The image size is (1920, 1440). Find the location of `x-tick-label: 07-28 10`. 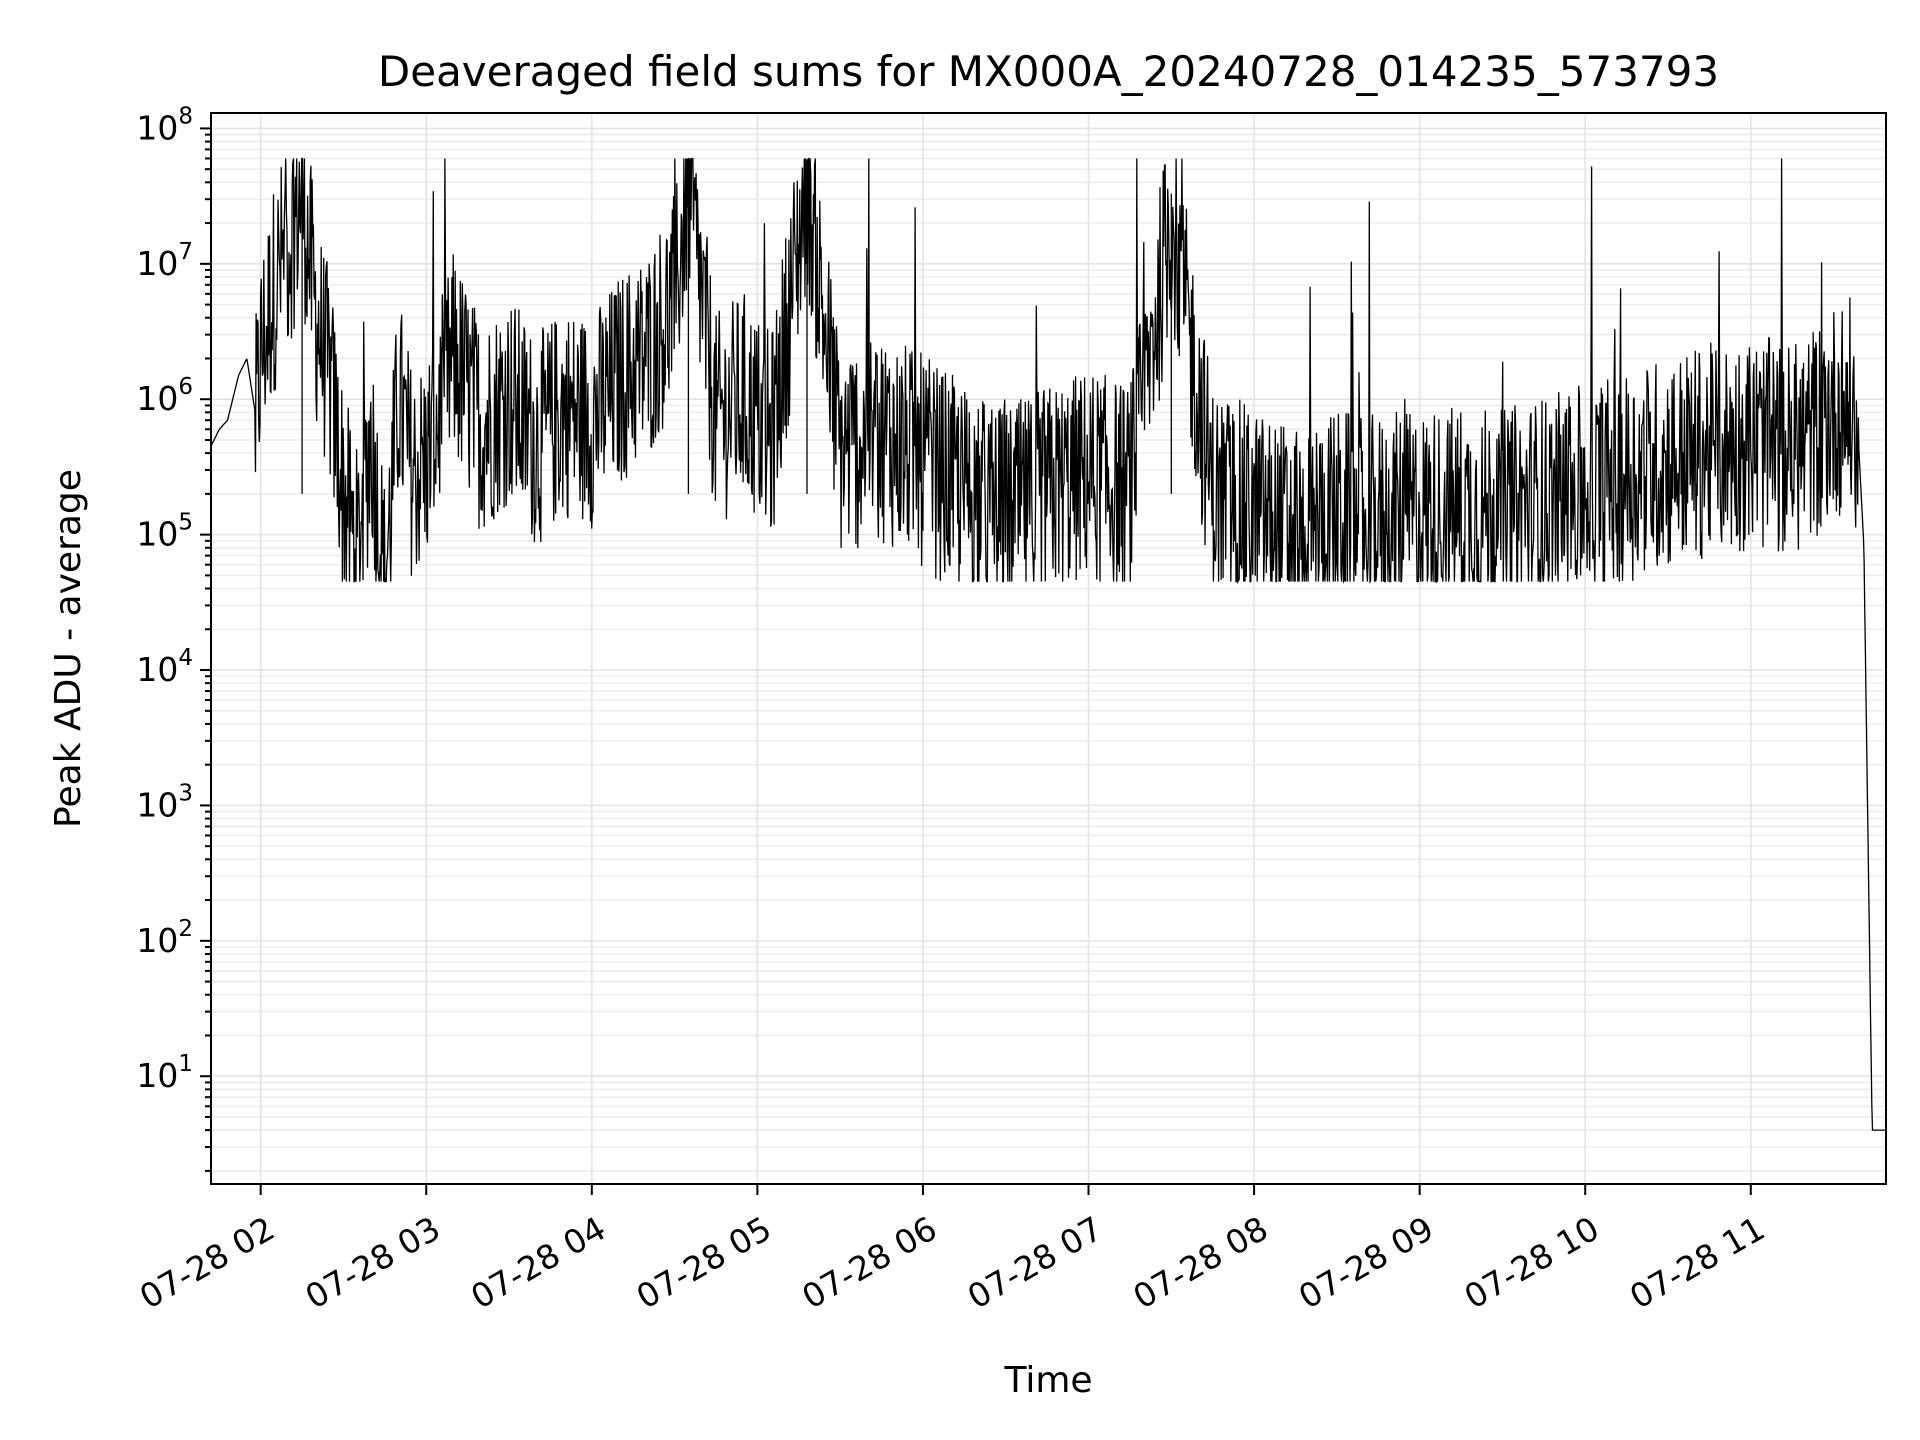

x-tick-label: 07-28 10 is located at coordinates (1532, 1263).